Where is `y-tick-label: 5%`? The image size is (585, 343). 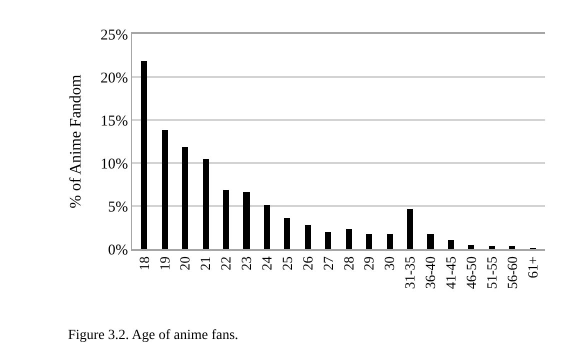
y-tick-label: 5% is located at coordinates (118, 207).